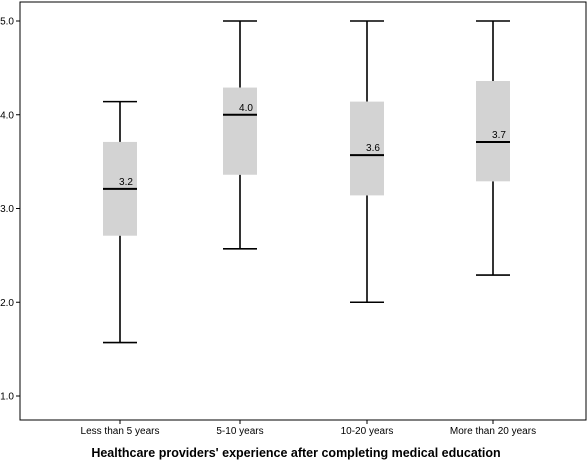 Image resolution: width=588 pixels, height=463 pixels. What do you see at coordinates (7, 209) in the screenshot?
I see `y-tick-label: 3.0` at bounding box center [7, 209].